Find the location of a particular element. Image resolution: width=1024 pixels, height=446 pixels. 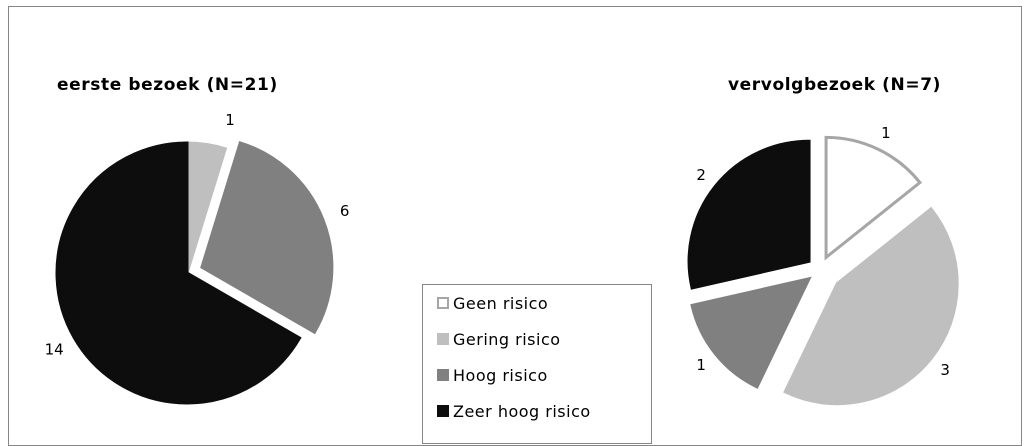

legend-item-gering-risico: Gering risico is located at coordinates (499, 339).